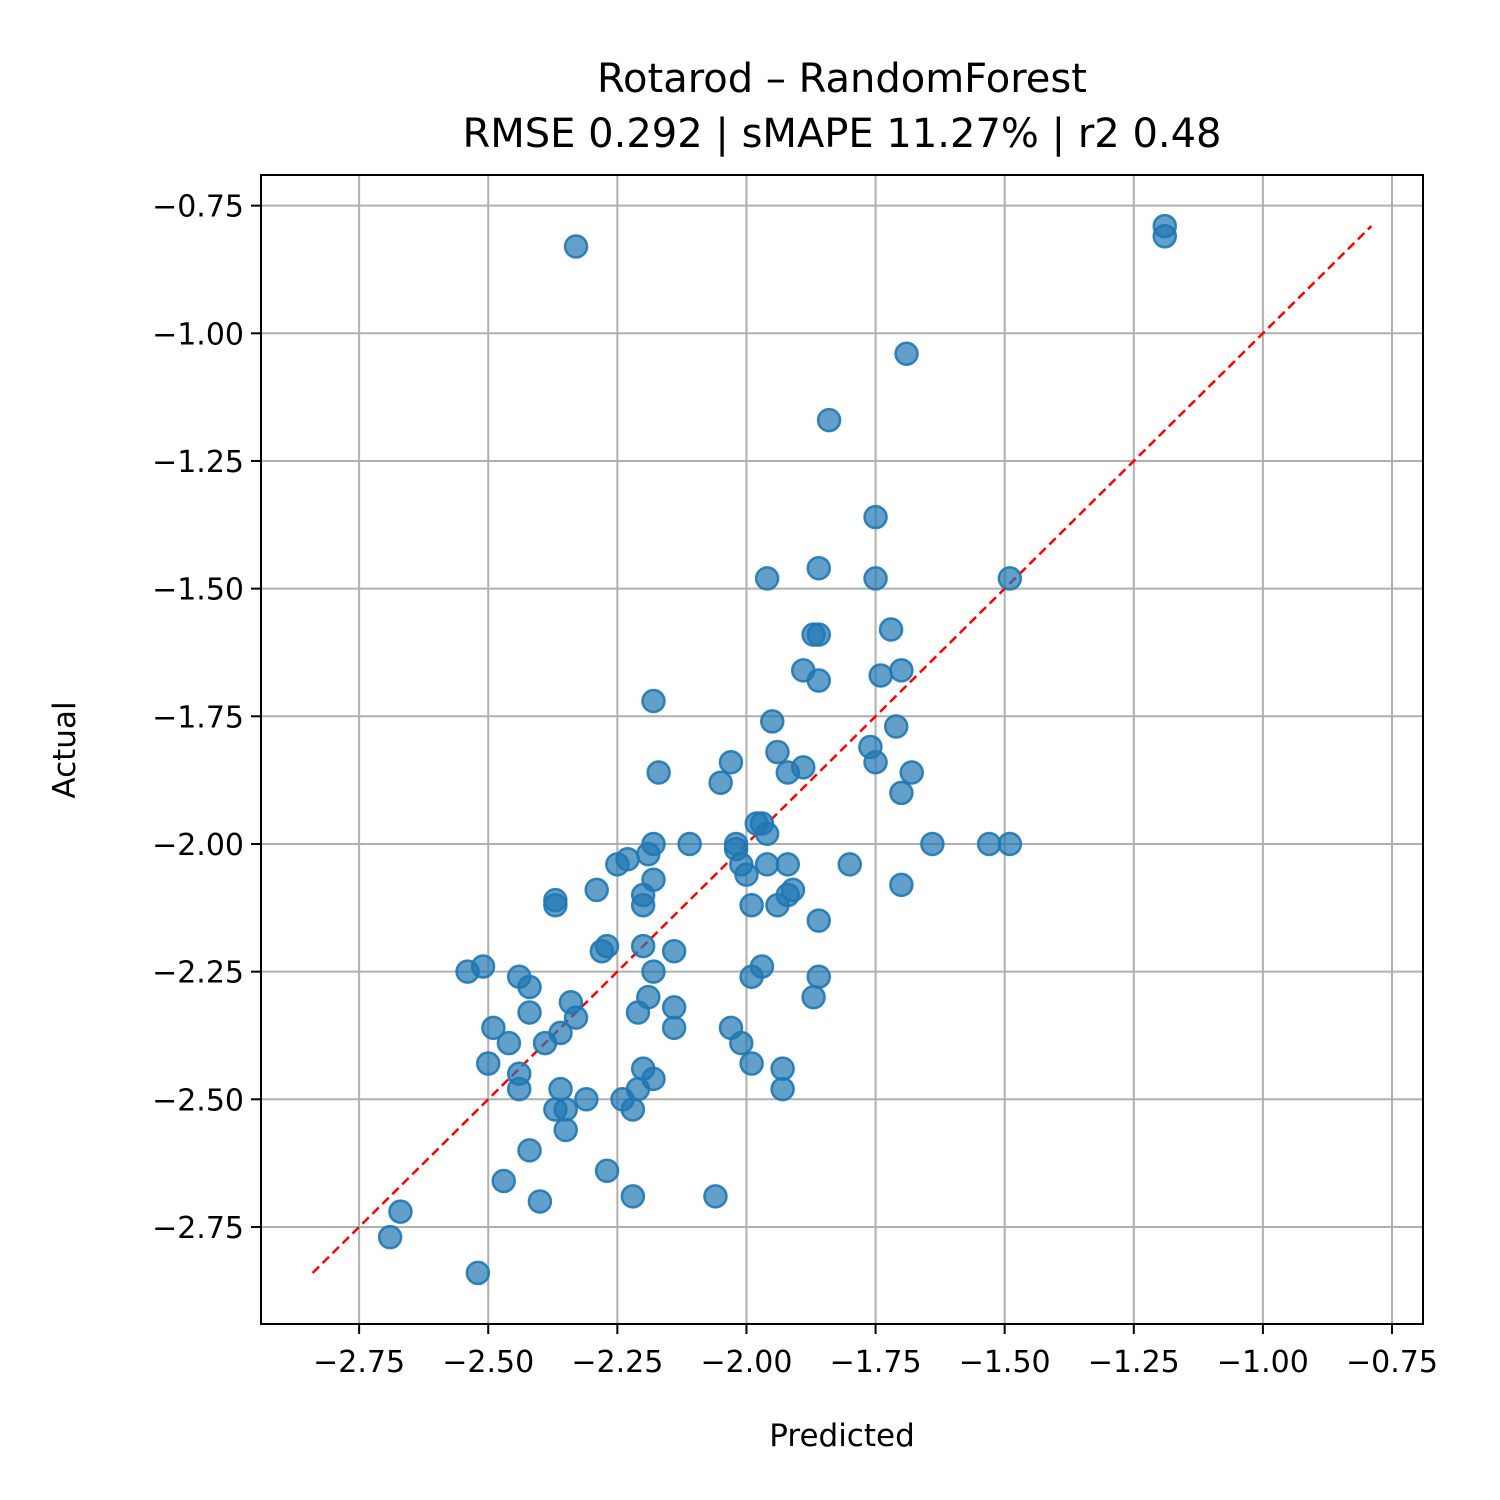 The width and height of the screenshot is (1500, 1500). Describe the element at coordinates (1005, 1362) in the screenshot. I see `x-tick-label: −1.50` at that location.